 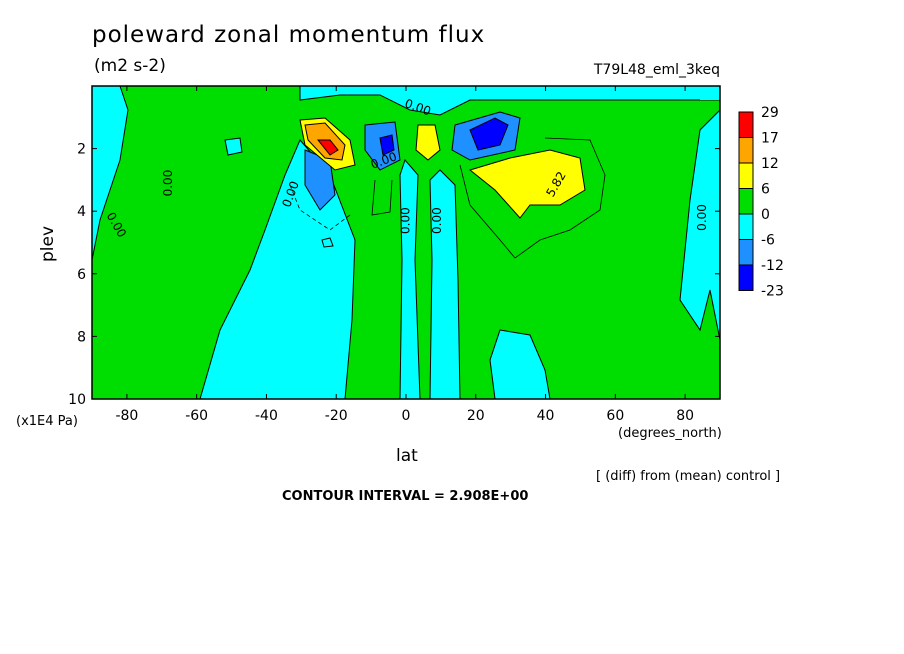 I want to click on x-tick-label: 0, so click(x=406, y=416).